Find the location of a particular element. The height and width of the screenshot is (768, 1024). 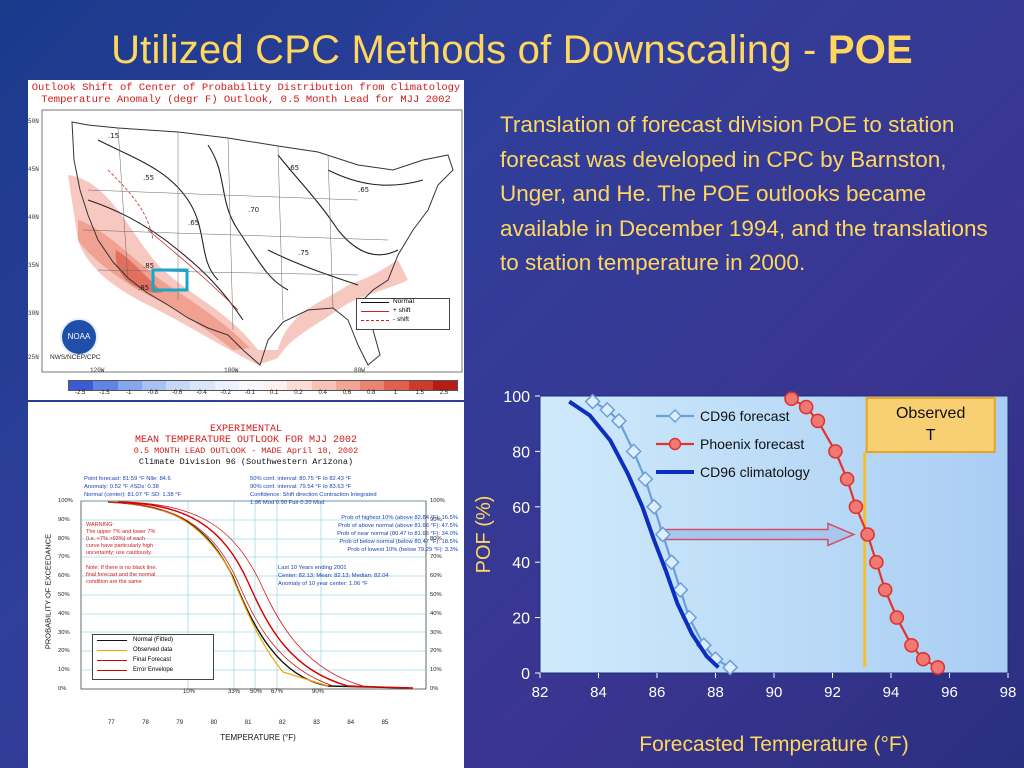

outlook-svg is located at coordinates (253, 595).